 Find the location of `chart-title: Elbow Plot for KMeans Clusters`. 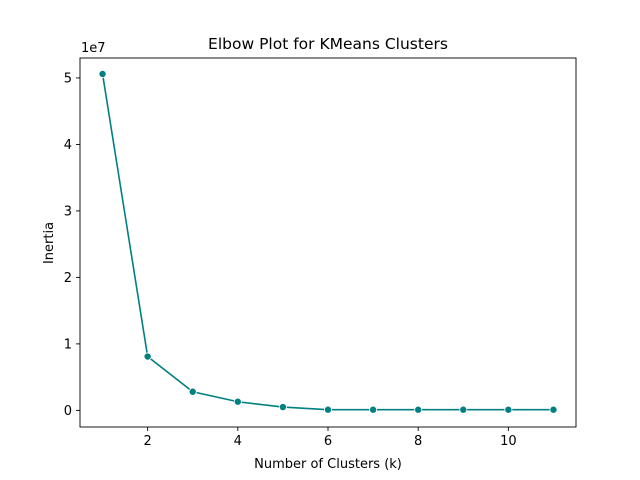

chart-title: Elbow Plot for KMeans Clusters is located at coordinates (328, 44).